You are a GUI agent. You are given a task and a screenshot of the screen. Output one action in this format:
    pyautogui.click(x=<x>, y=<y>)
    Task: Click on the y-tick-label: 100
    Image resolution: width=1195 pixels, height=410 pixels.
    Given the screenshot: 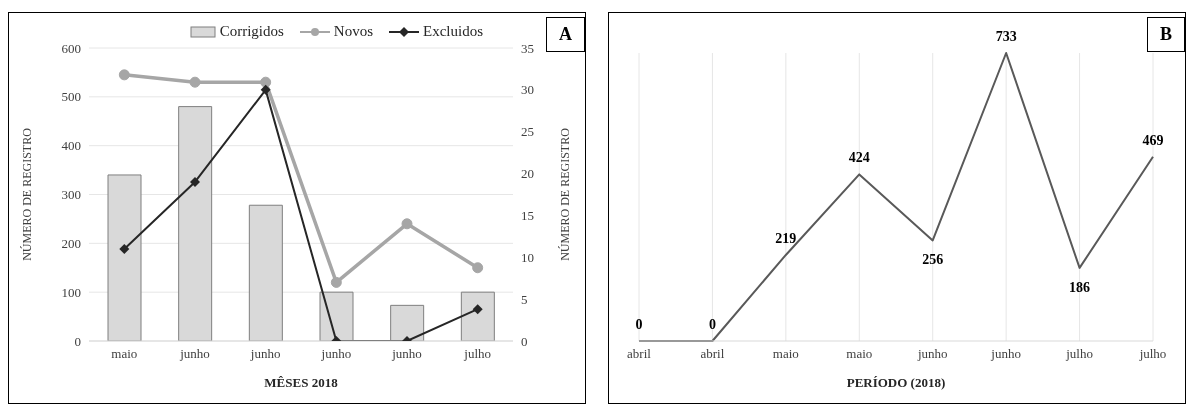 What is the action you would take?
    pyautogui.click(x=71, y=292)
    